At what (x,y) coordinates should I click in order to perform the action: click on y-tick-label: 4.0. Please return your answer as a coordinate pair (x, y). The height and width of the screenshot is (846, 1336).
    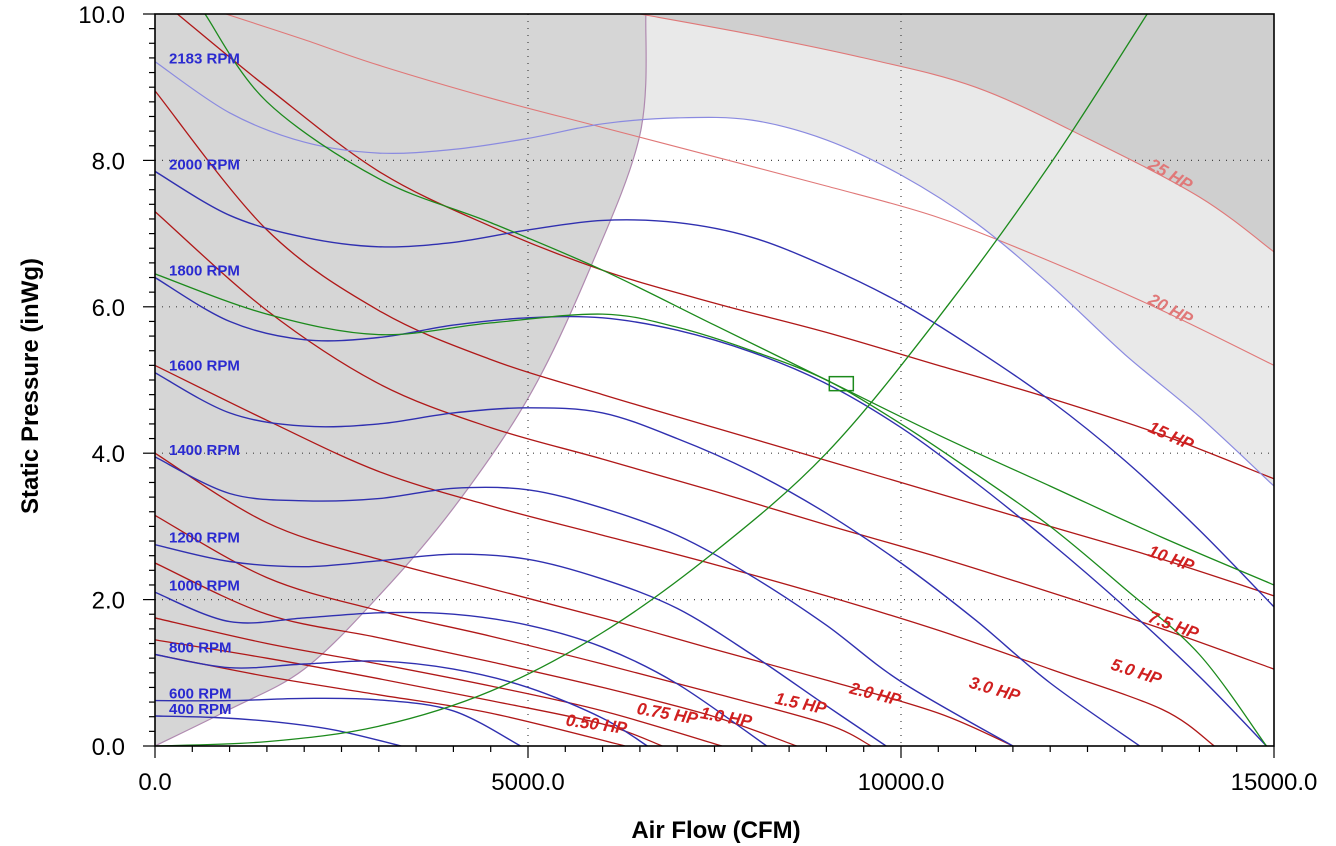
    Looking at the image, I should click on (108, 454).